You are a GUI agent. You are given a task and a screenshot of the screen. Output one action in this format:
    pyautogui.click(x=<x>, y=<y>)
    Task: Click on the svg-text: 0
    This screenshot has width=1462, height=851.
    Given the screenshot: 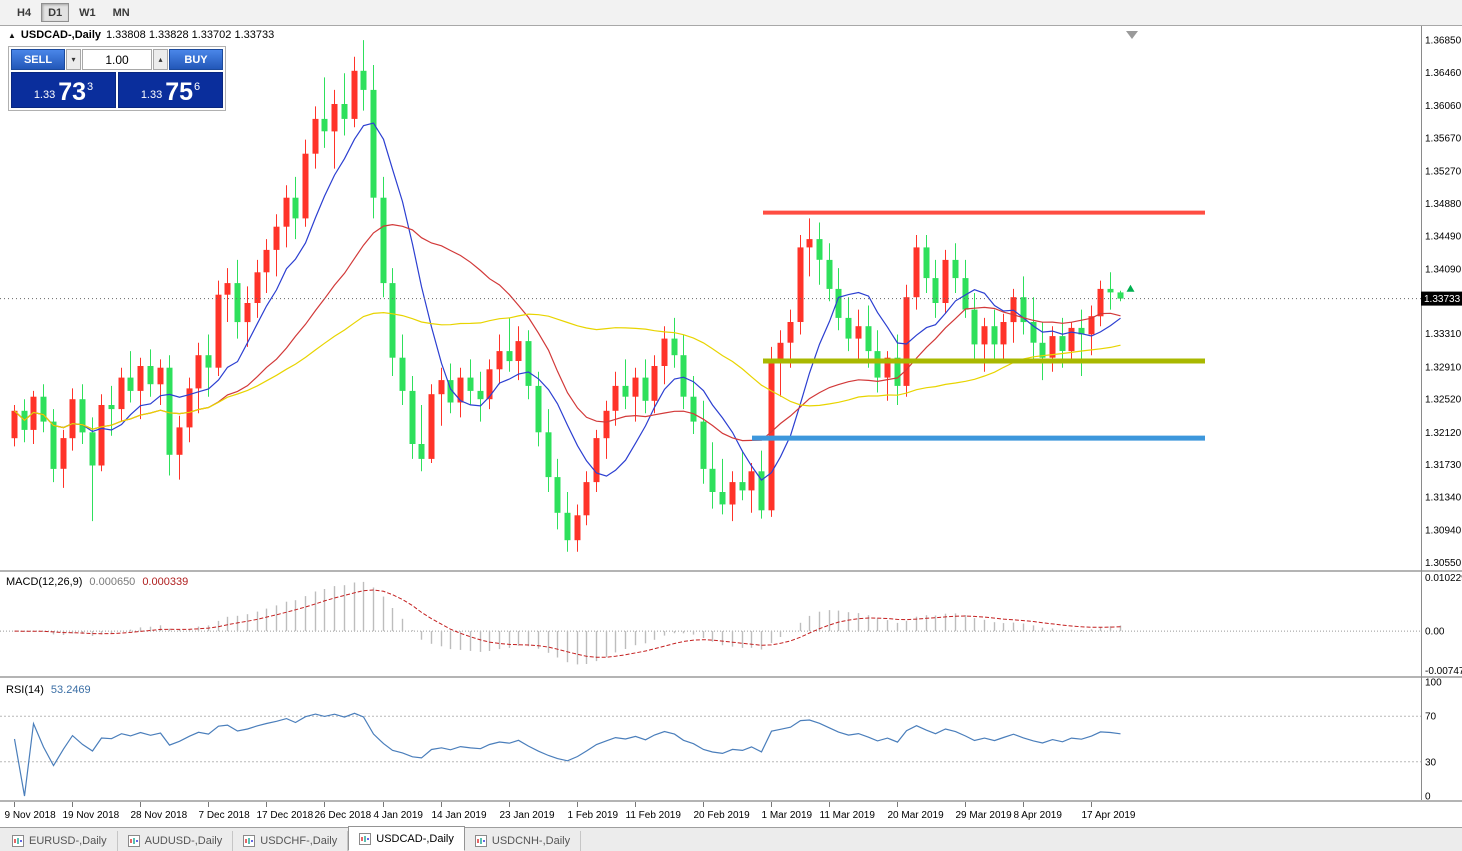 What is the action you would take?
    pyautogui.click(x=1428, y=797)
    